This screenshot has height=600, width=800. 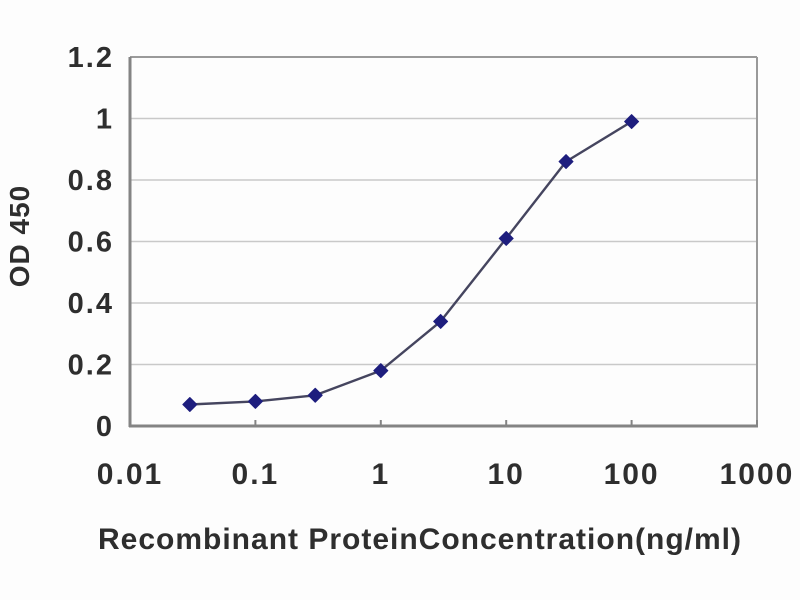 I want to click on y-tick-label: 1.2, so click(x=91, y=58).